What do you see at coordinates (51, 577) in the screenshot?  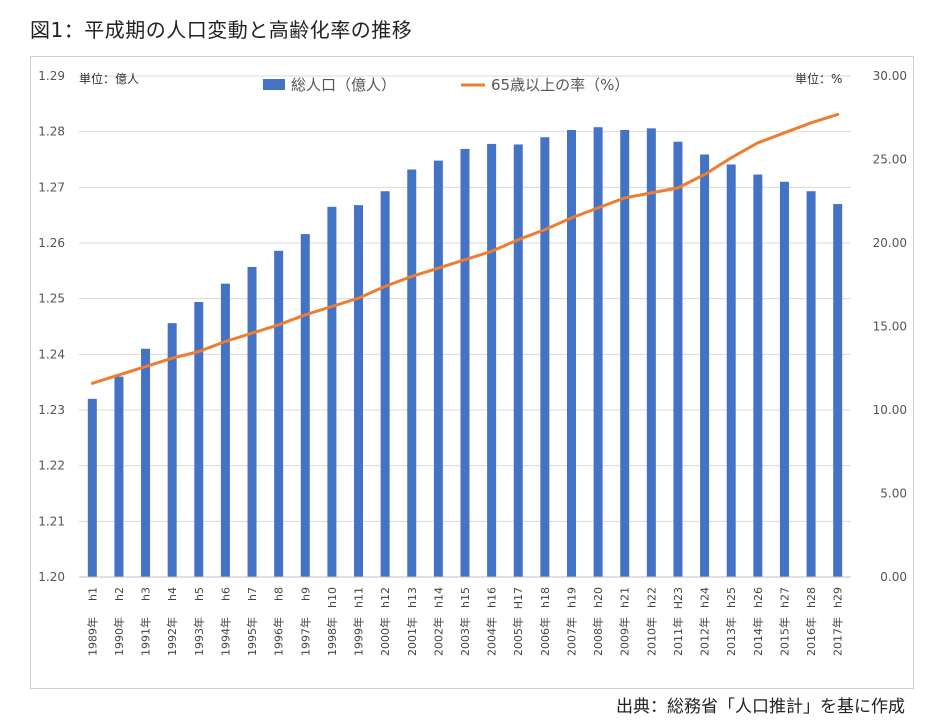 I see `left-axis-tick-label: 1.20` at bounding box center [51, 577].